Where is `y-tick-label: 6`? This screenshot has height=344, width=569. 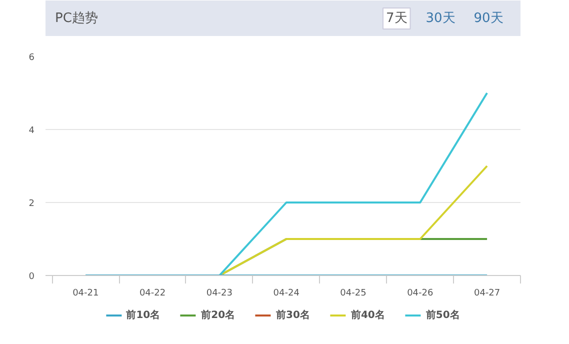 y-tick-label: 6 is located at coordinates (31, 58).